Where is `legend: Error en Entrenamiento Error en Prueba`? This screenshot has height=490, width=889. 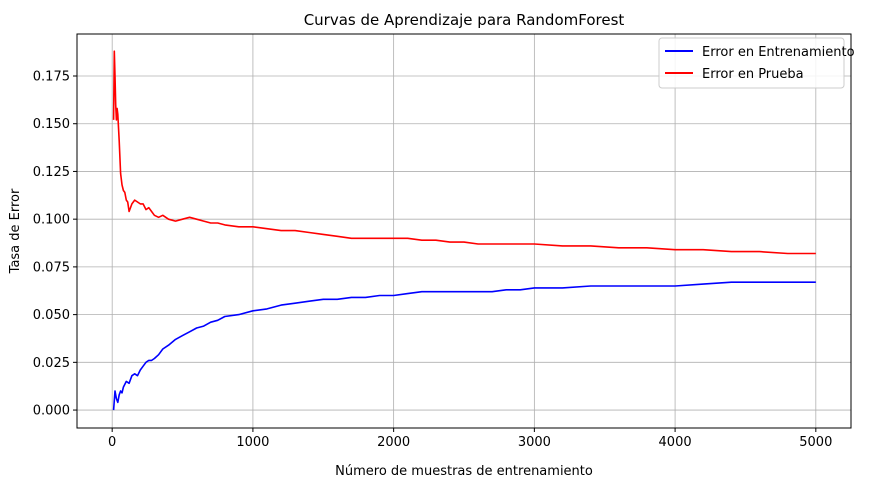 legend: Error en Entrenamiento Error en Prueba is located at coordinates (756, 63).